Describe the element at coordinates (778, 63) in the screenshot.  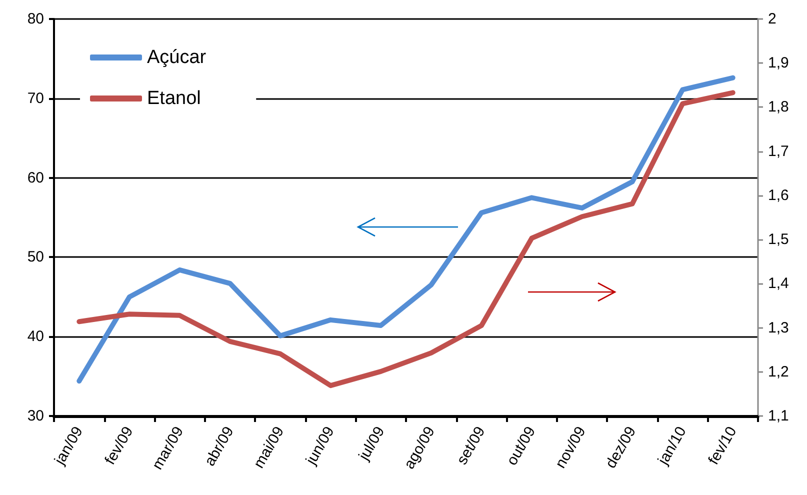
I see `y2-tick-label: 1,9` at that location.